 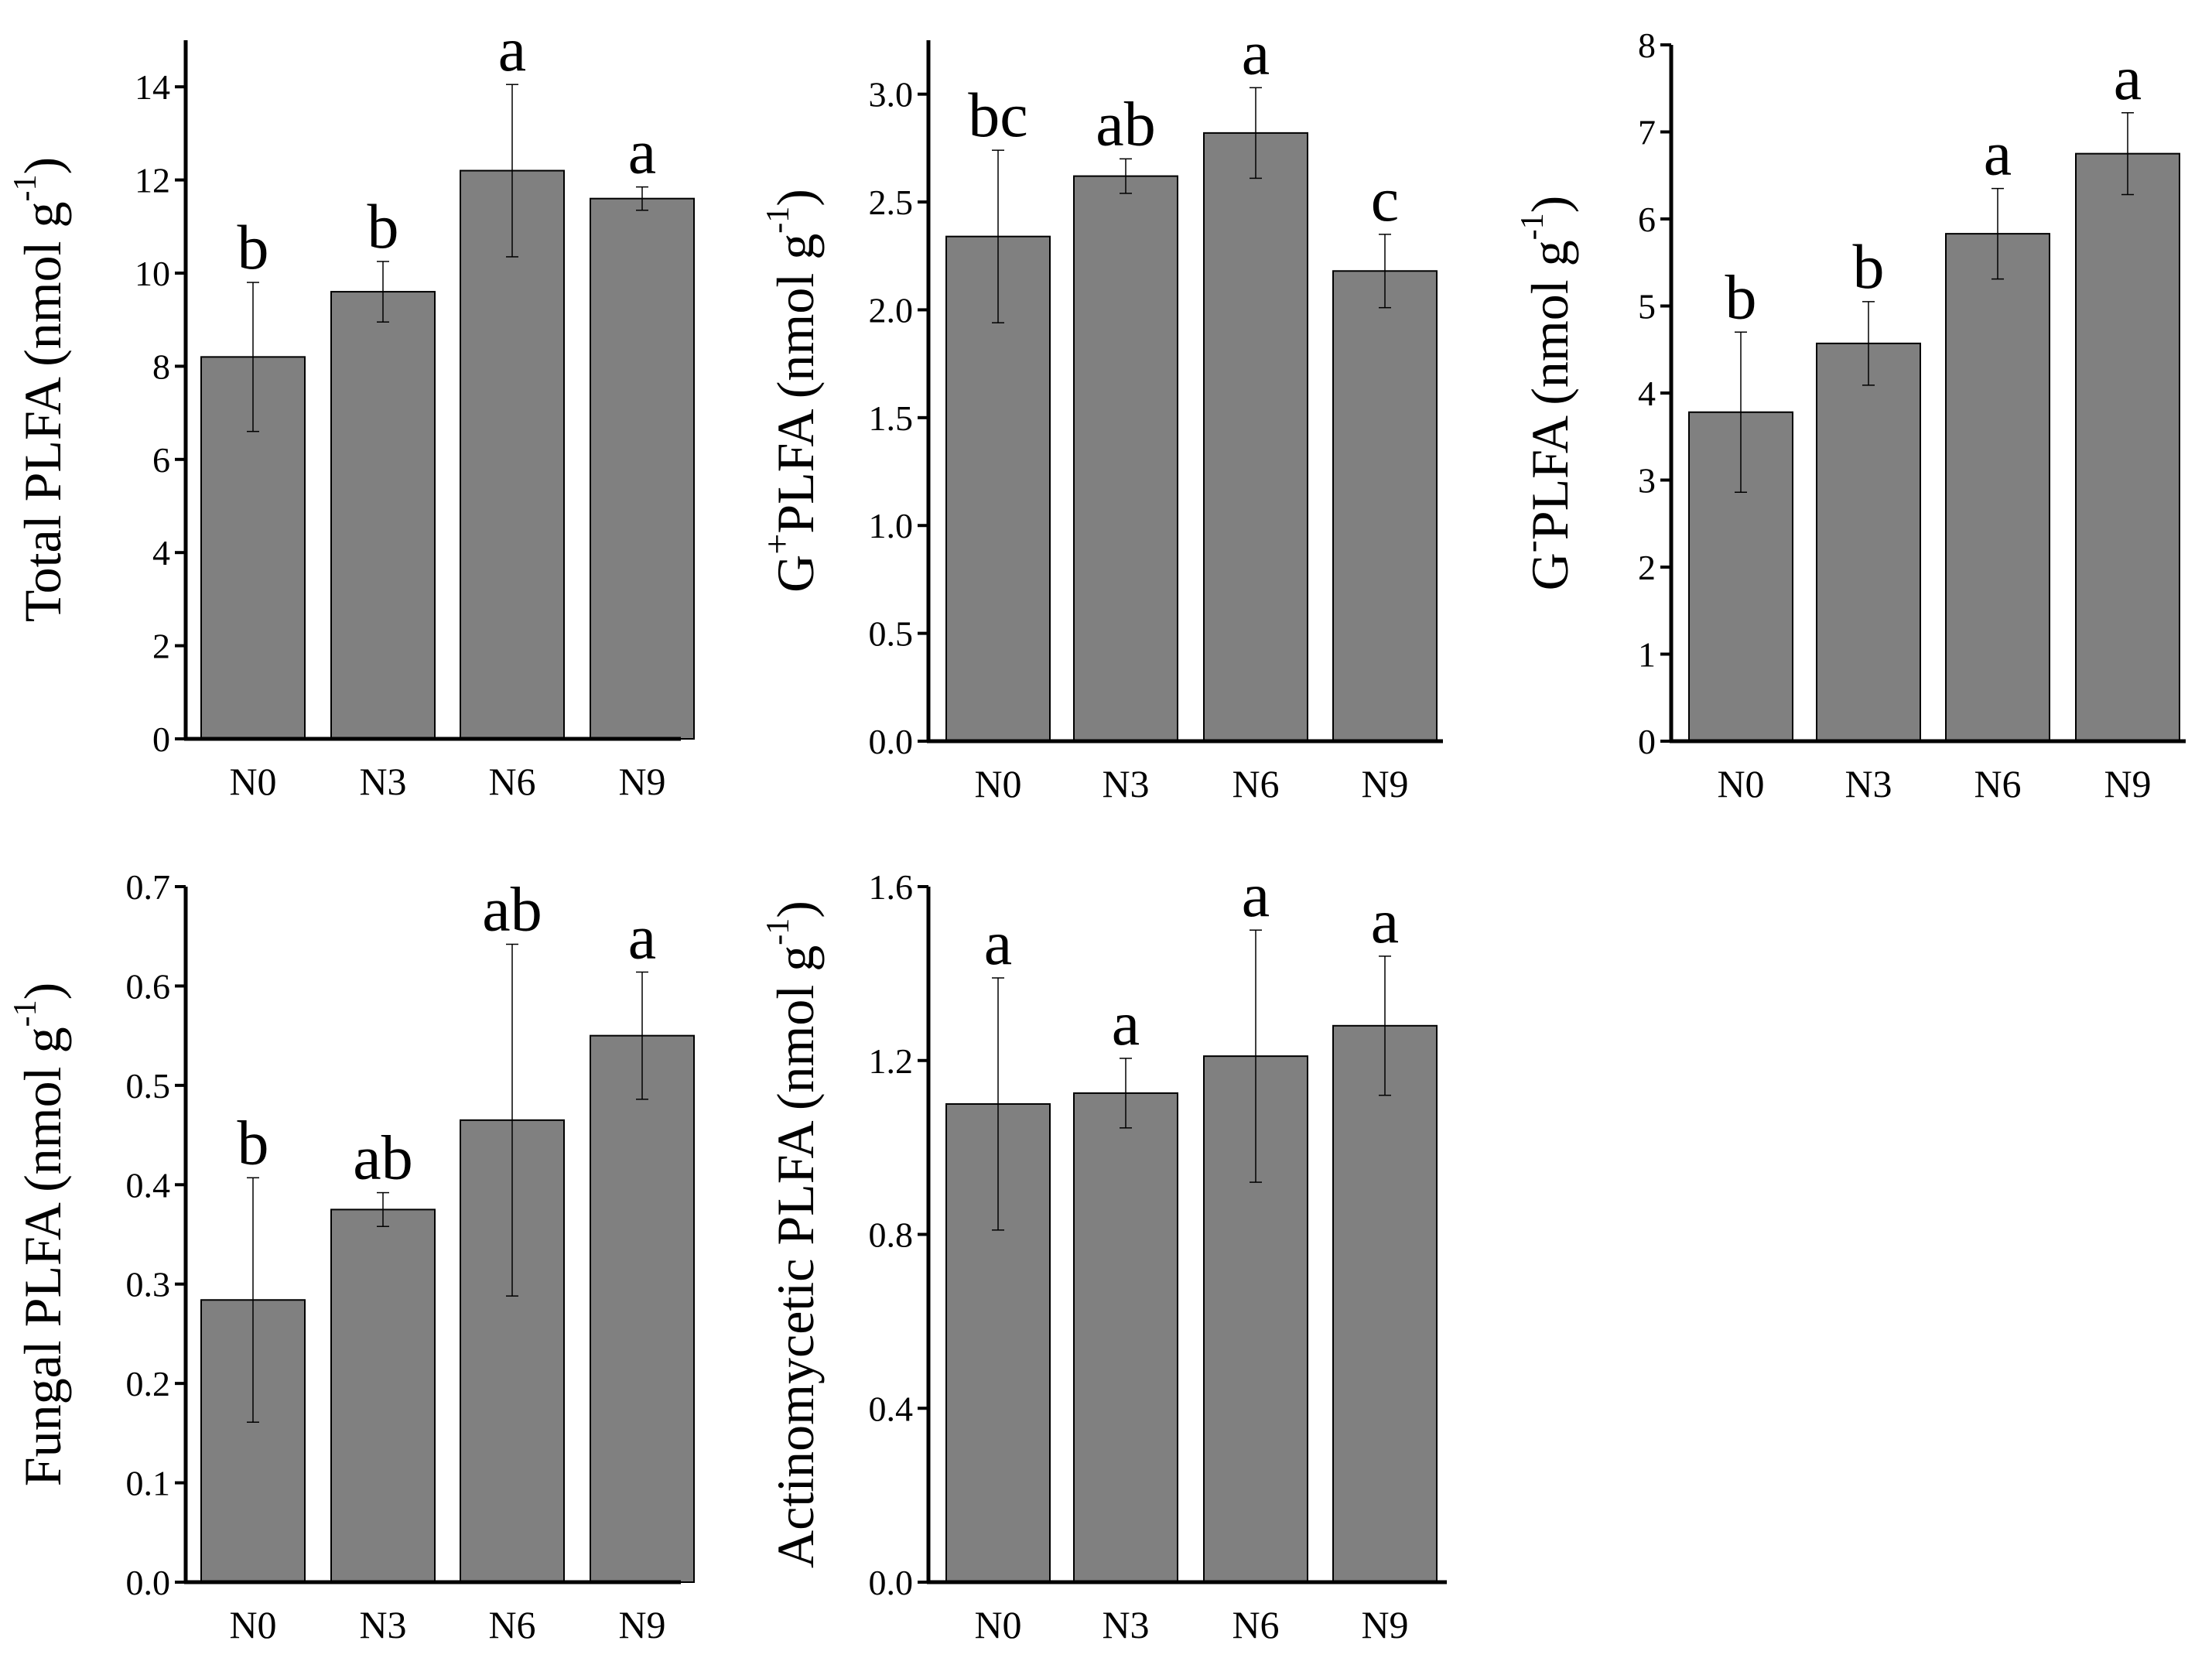 I want to click on y-tick-label: 8, so click(x=161, y=366).